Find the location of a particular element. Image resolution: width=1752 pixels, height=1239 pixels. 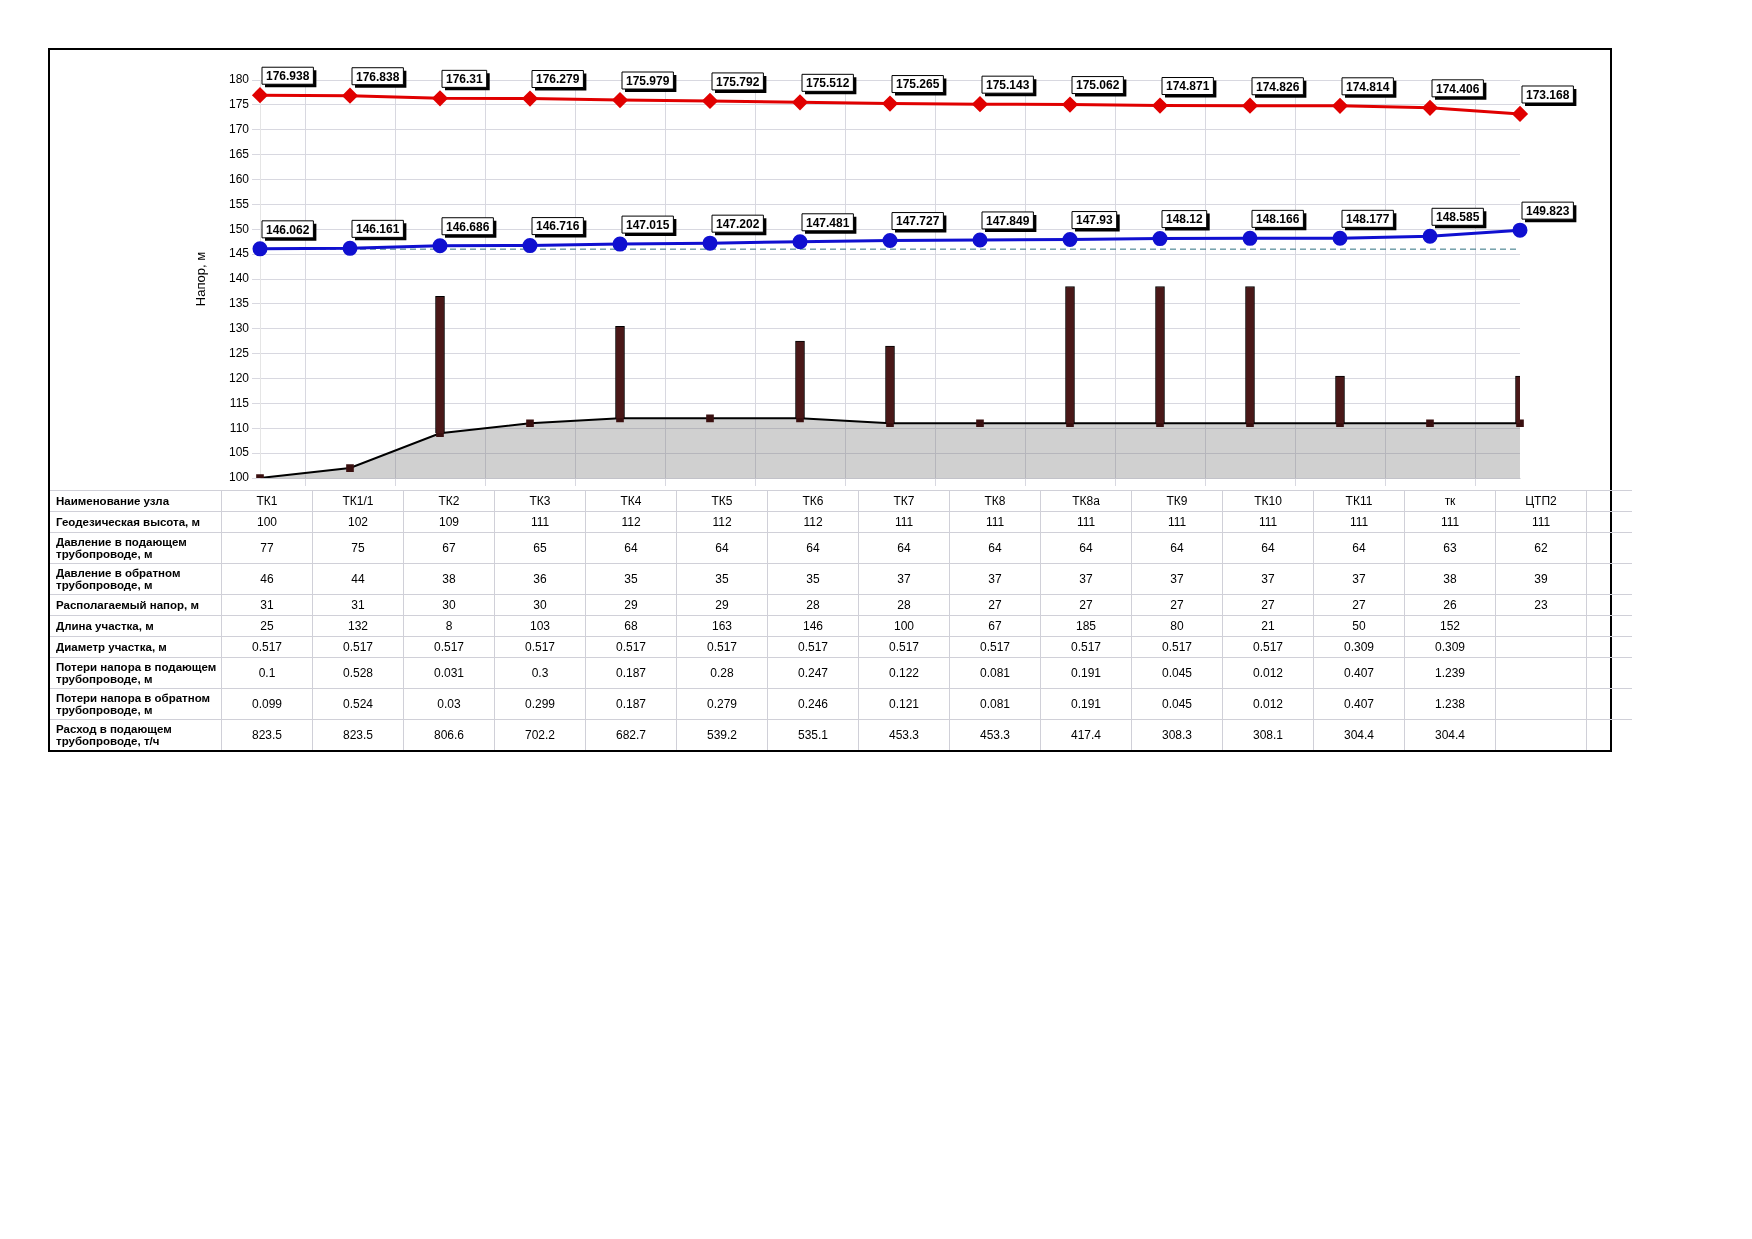

data-label: 0.081 is located at coordinates (995, 704).